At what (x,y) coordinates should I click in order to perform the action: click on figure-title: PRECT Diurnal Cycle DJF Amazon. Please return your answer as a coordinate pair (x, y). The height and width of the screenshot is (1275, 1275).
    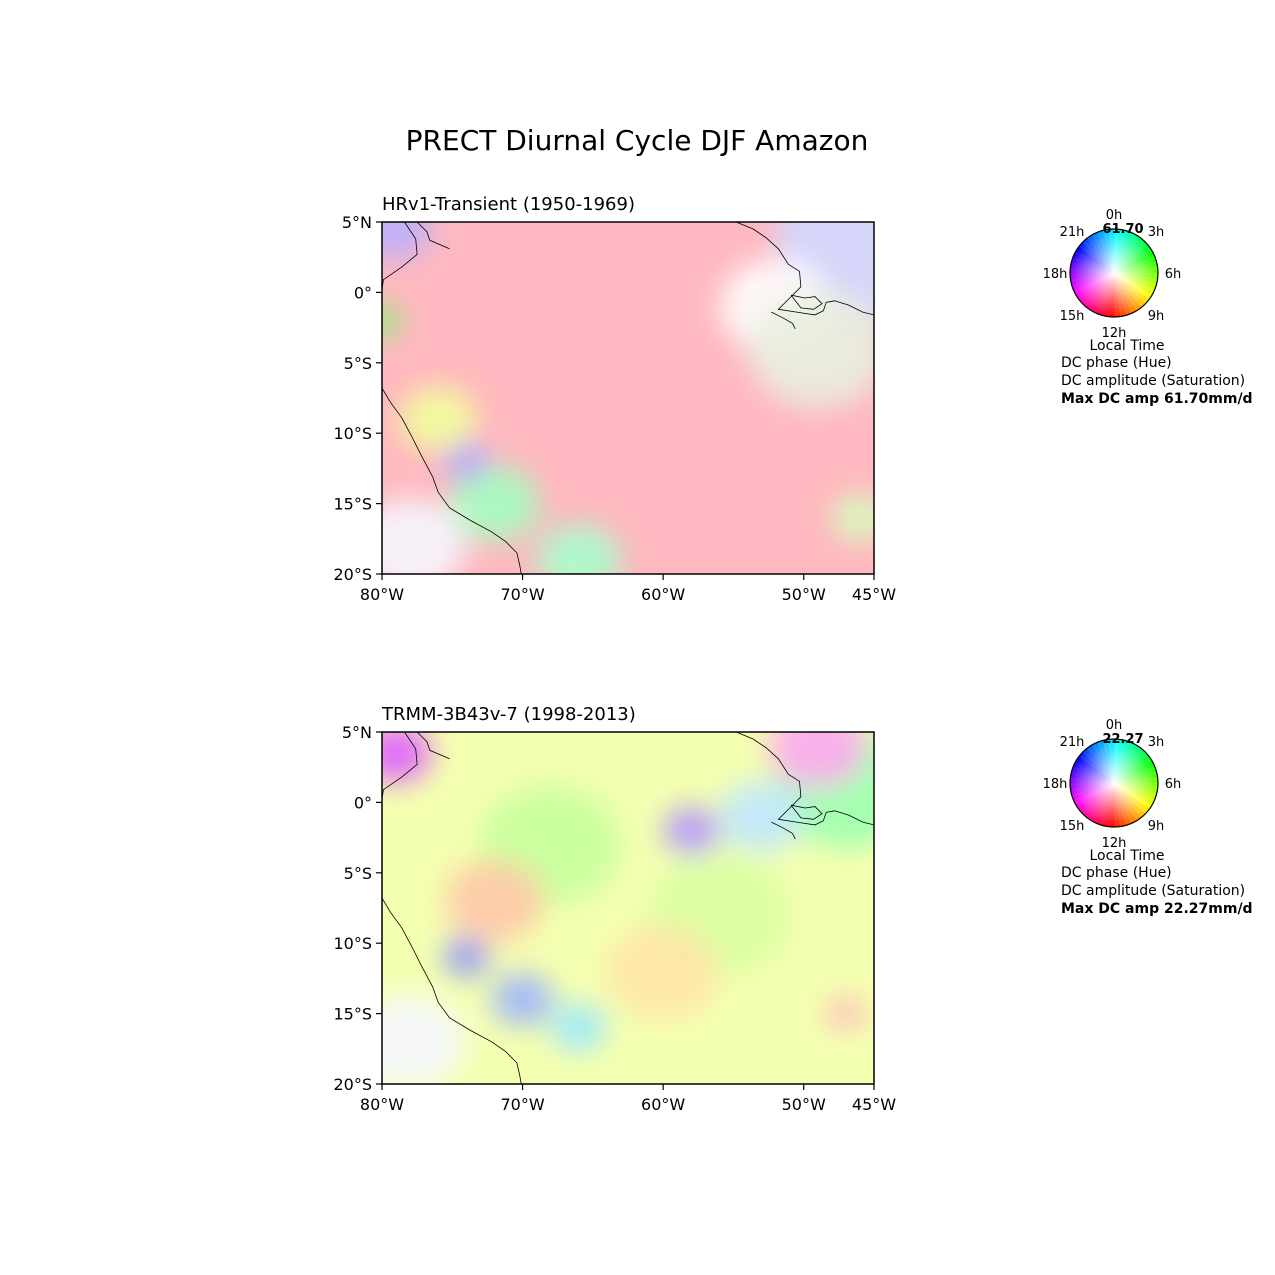
    Looking at the image, I should click on (637, 140).